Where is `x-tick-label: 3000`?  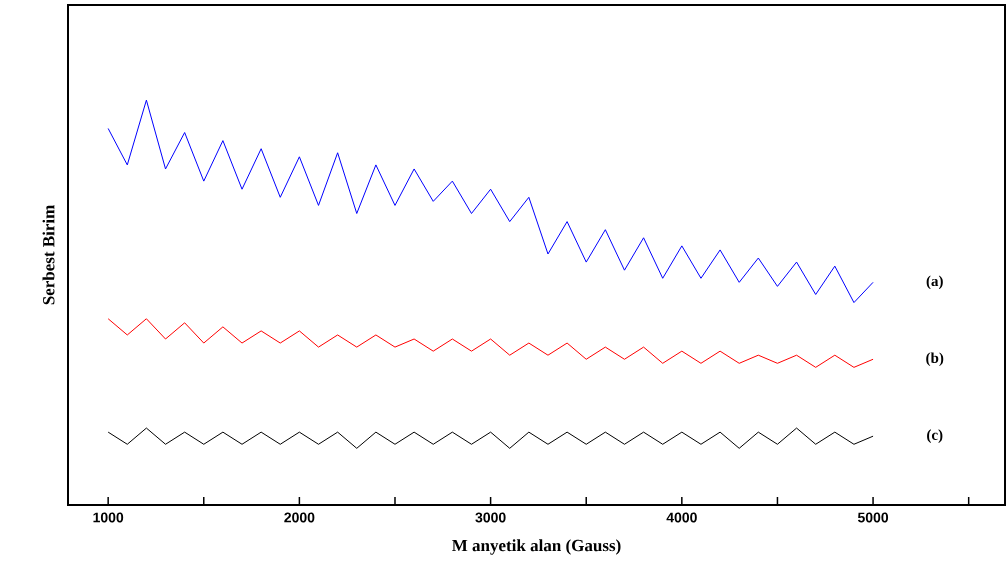 x-tick-label: 3000 is located at coordinates (490, 517).